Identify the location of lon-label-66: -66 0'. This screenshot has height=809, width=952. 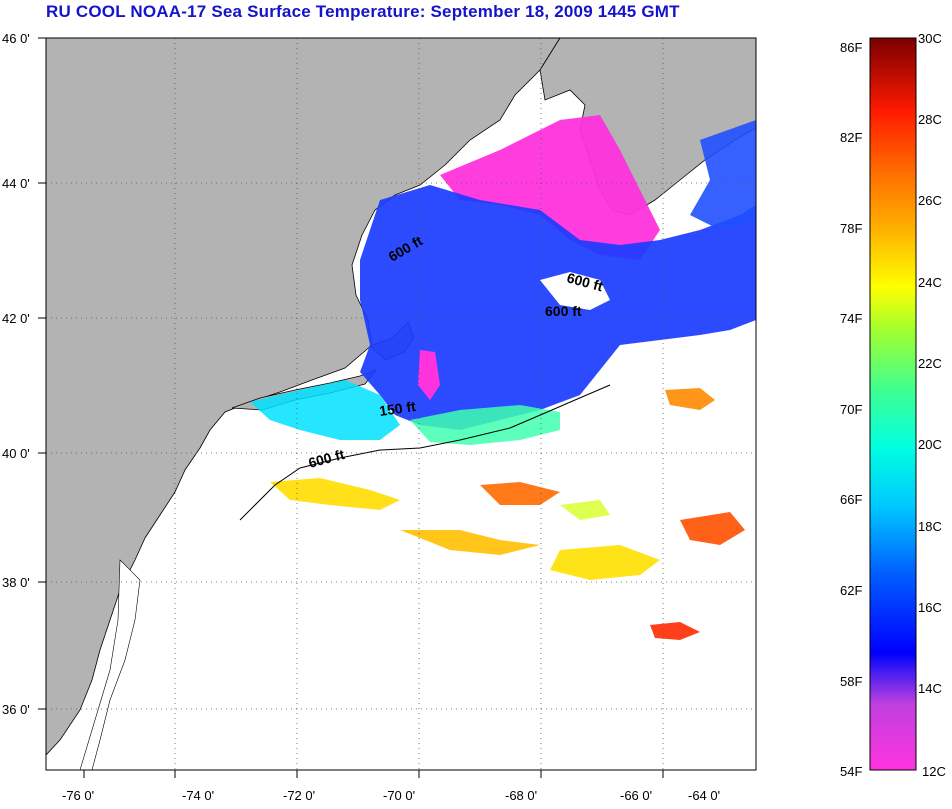
(636, 795).